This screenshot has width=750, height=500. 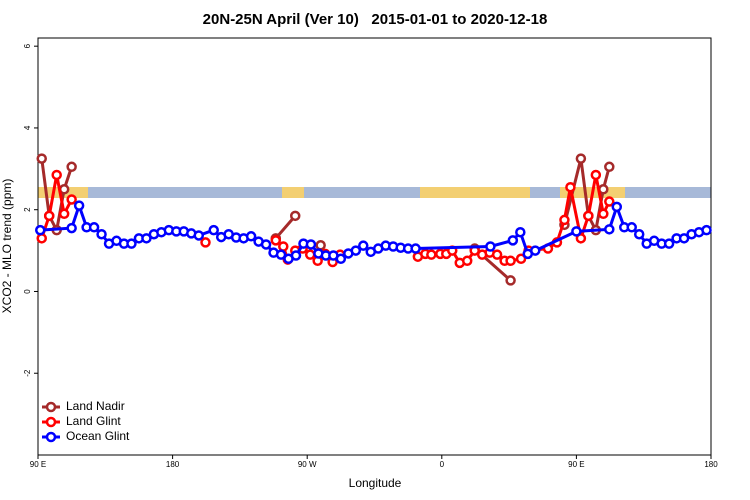 What do you see at coordinates (27, 127) in the screenshot?
I see `y-tick-label: 4` at bounding box center [27, 127].